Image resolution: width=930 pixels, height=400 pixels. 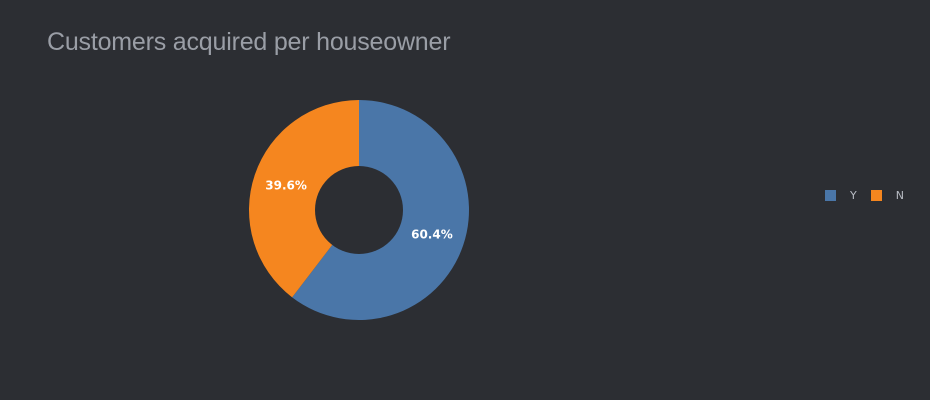 What do you see at coordinates (853, 195) in the screenshot?
I see `legend-label-y: Y` at bounding box center [853, 195].